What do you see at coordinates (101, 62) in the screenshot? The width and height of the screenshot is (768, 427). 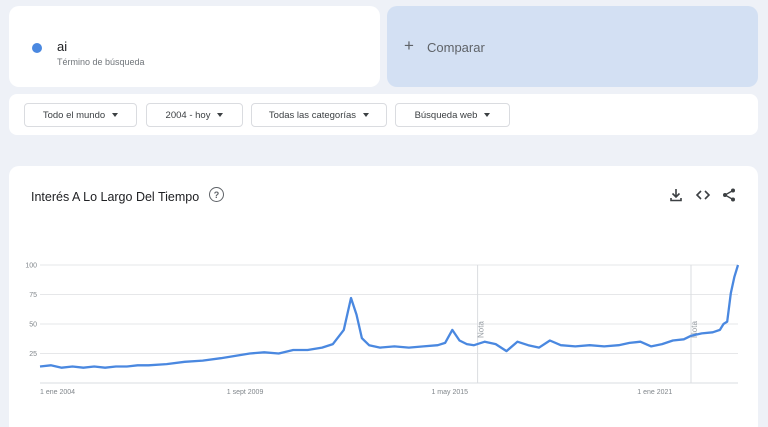 I see `search-term-subtitle: Término de búsqueda` at bounding box center [101, 62].